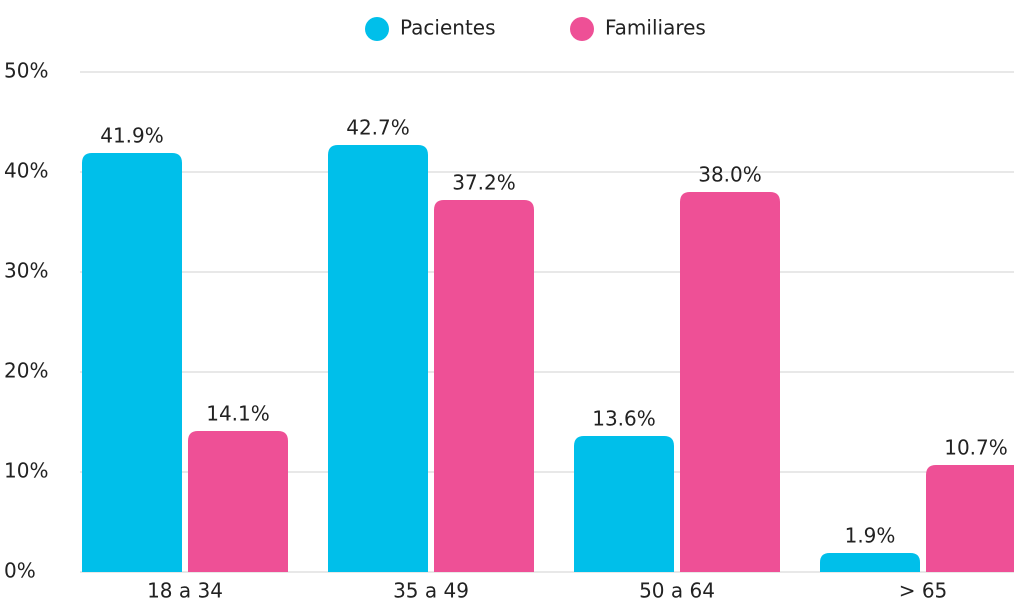 This screenshot has width=1014, height=605. Describe the element at coordinates (185, 591) in the screenshot. I see `x-tick-label: 18 a 34` at that location.